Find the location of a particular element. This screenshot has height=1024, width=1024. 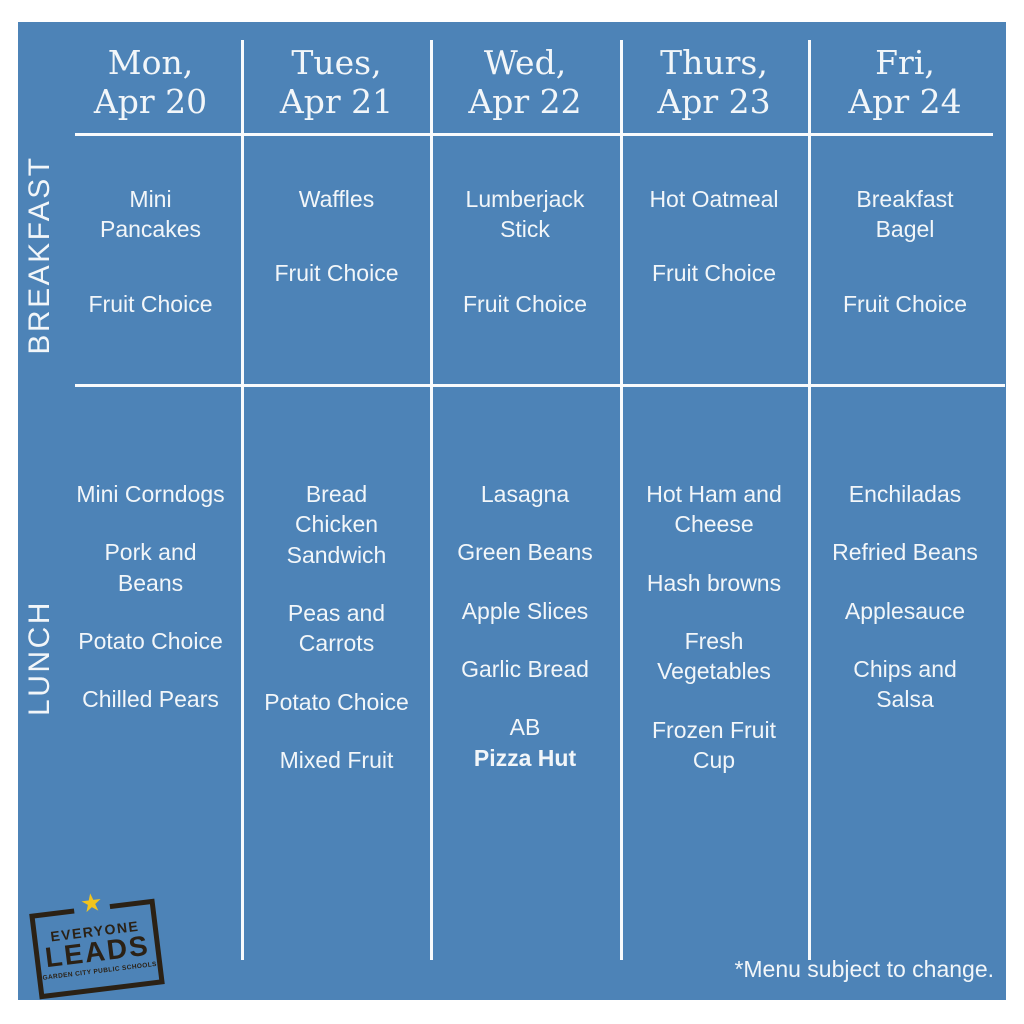

menu-item: Hot Oatmeal is located at coordinates (714, 199).